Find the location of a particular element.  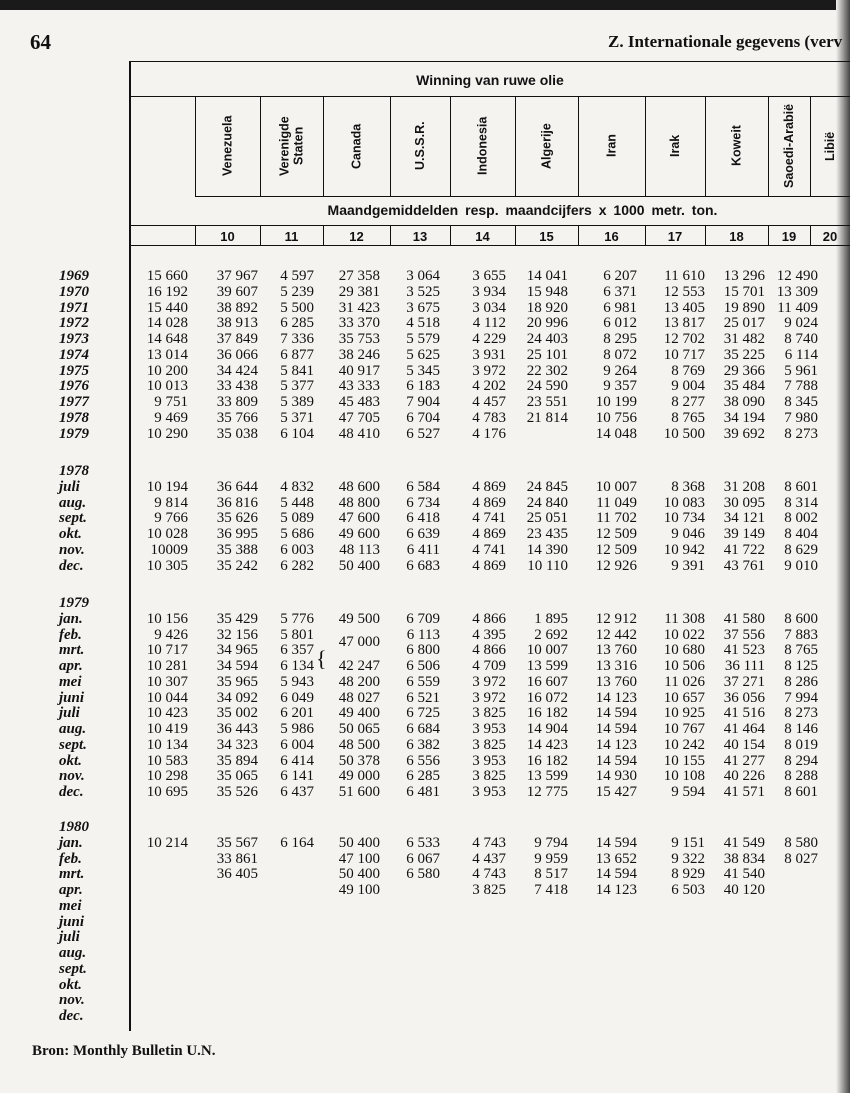

cell: 3 931 is located at coordinates (489, 354).